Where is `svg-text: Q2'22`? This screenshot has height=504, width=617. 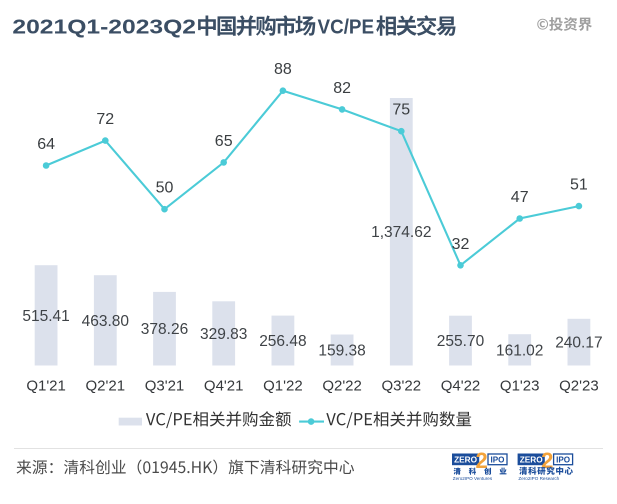 svg-text: Q2'22 is located at coordinates (342, 386).